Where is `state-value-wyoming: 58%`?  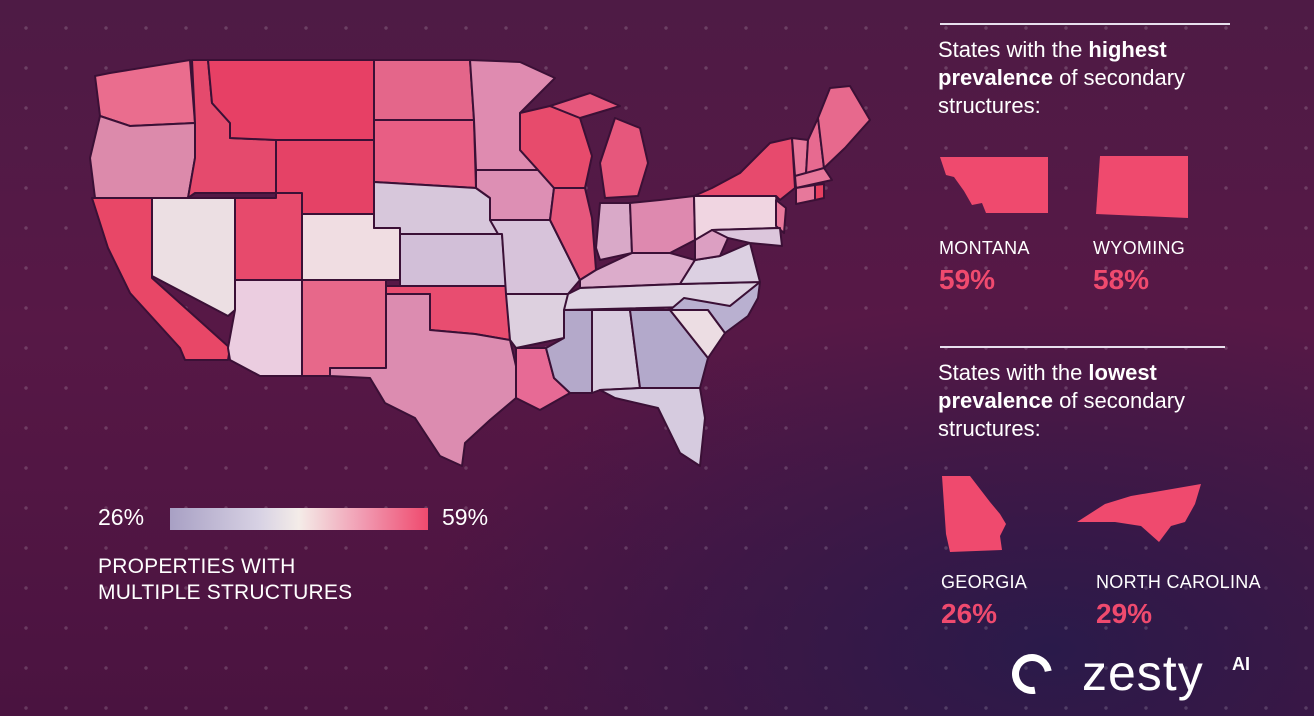
state-value-wyoming: 58% is located at coordinates (1121, 279).